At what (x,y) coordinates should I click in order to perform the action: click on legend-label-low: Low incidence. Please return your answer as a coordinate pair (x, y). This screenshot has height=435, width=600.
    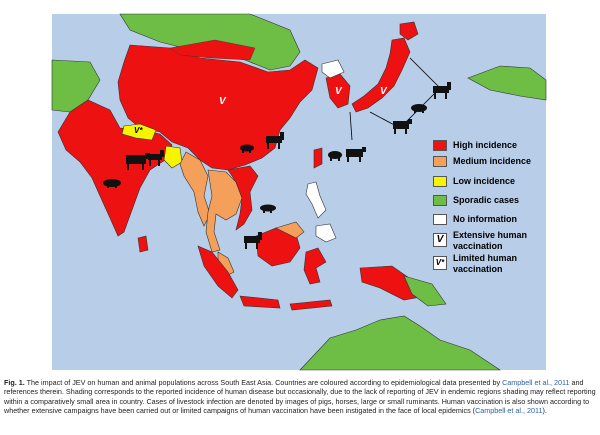
    Looking at the image, I should click on (484, 181).